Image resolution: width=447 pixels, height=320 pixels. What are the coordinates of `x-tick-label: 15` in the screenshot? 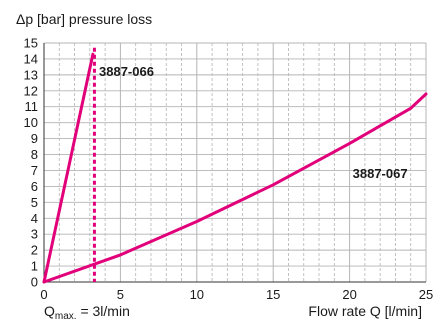 It's located at (273, 294).